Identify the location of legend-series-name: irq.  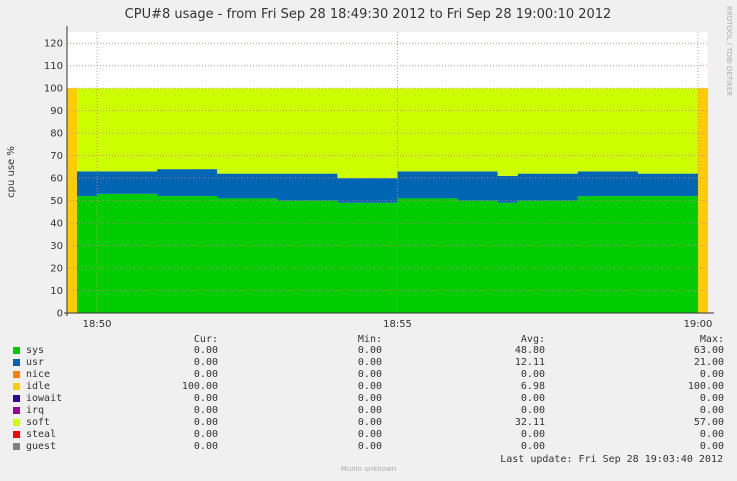
(35, 410).